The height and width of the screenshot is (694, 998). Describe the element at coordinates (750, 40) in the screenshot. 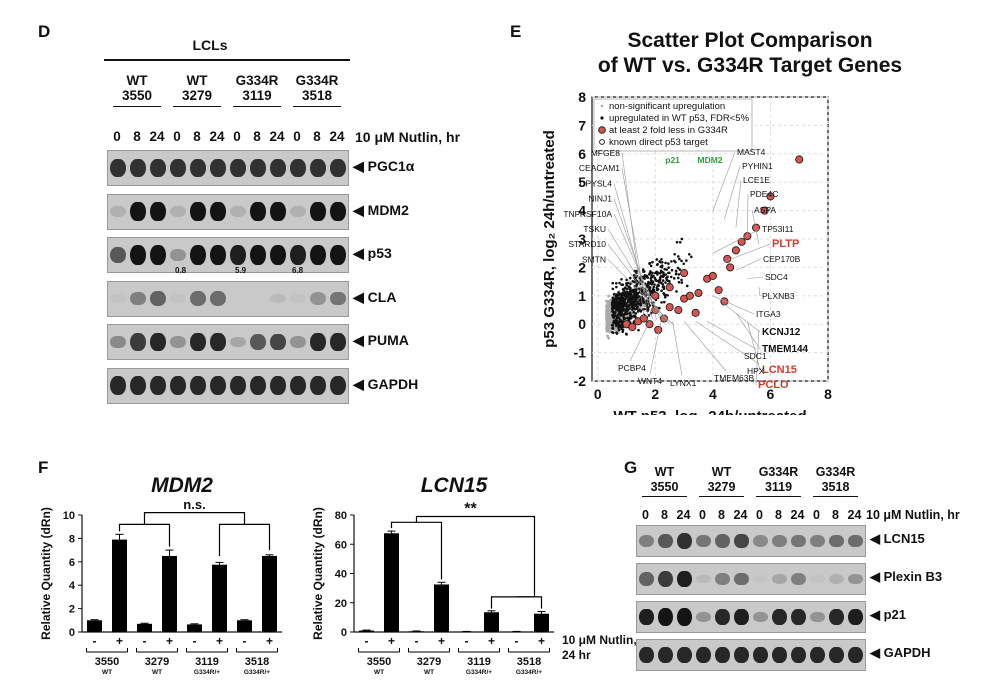

I see `scatter-title-line1: Scatter Plot Comparison` at that location.